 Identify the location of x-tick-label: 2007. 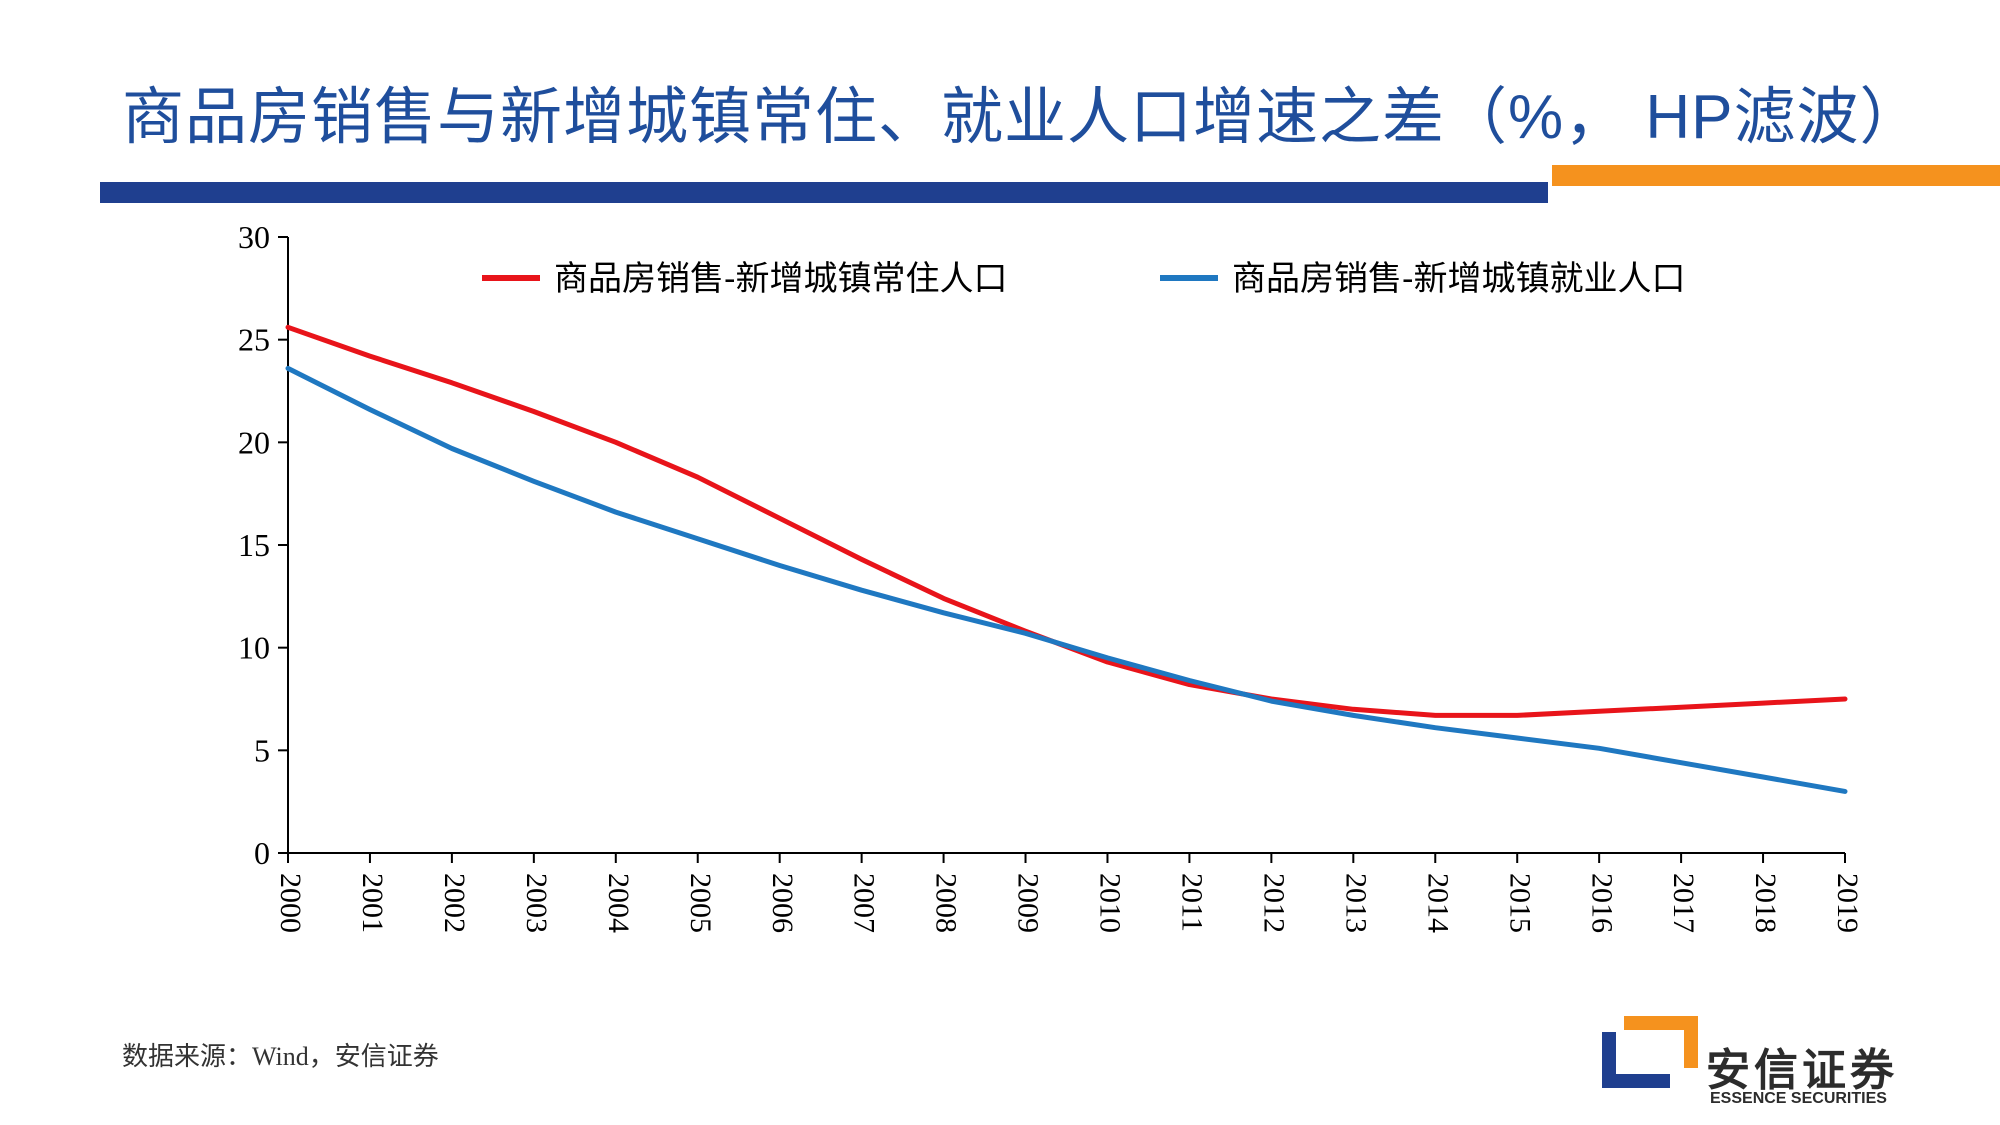
(864, 903).